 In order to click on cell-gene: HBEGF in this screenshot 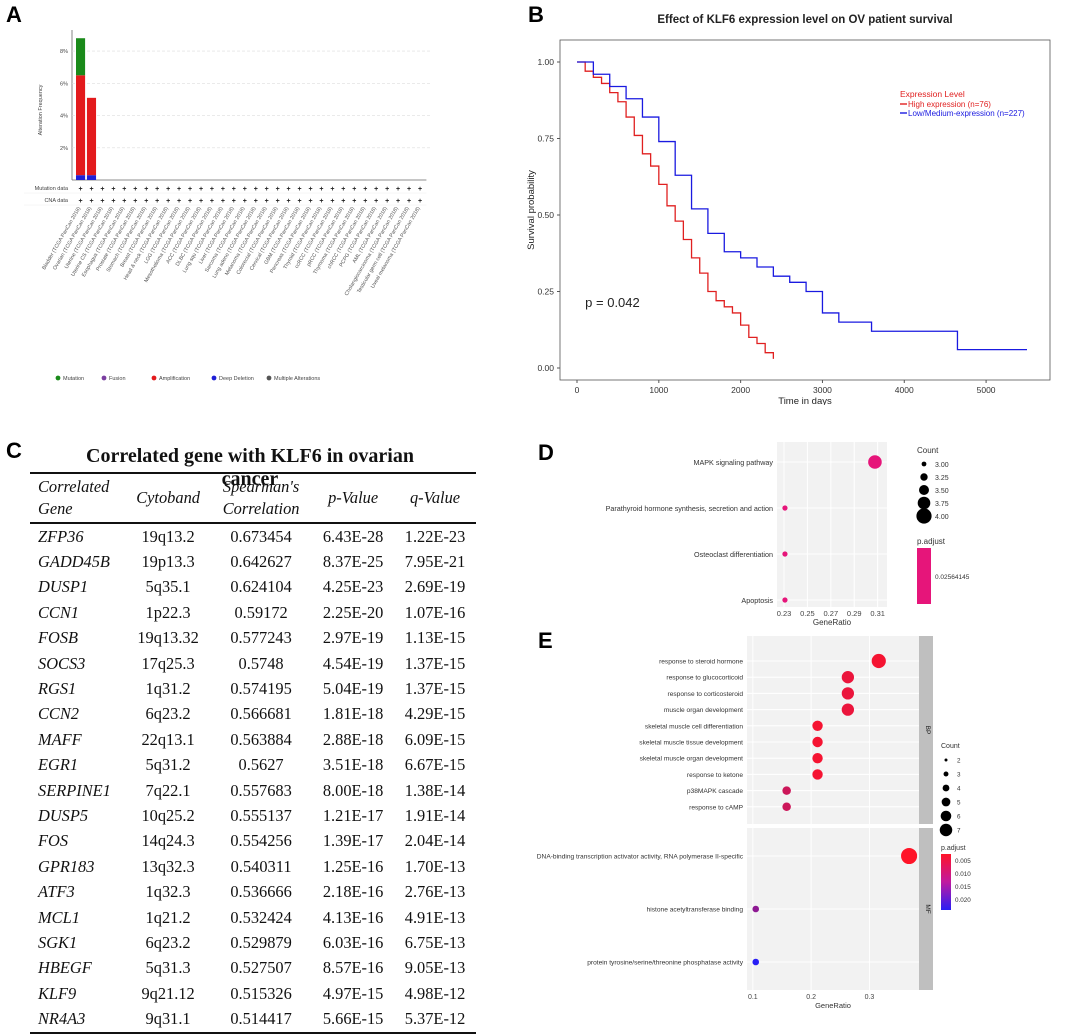, I will do `click(65, 968)`.